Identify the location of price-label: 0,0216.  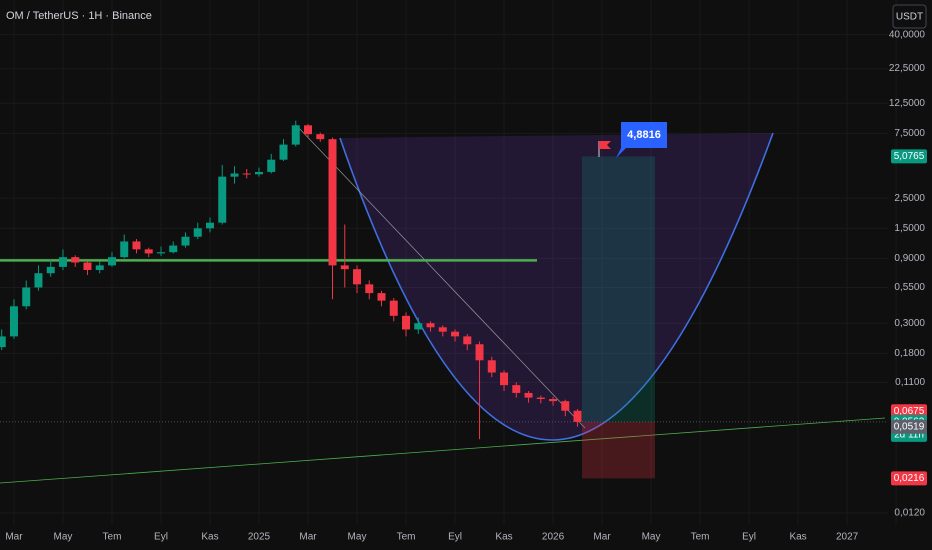
(909, 478).